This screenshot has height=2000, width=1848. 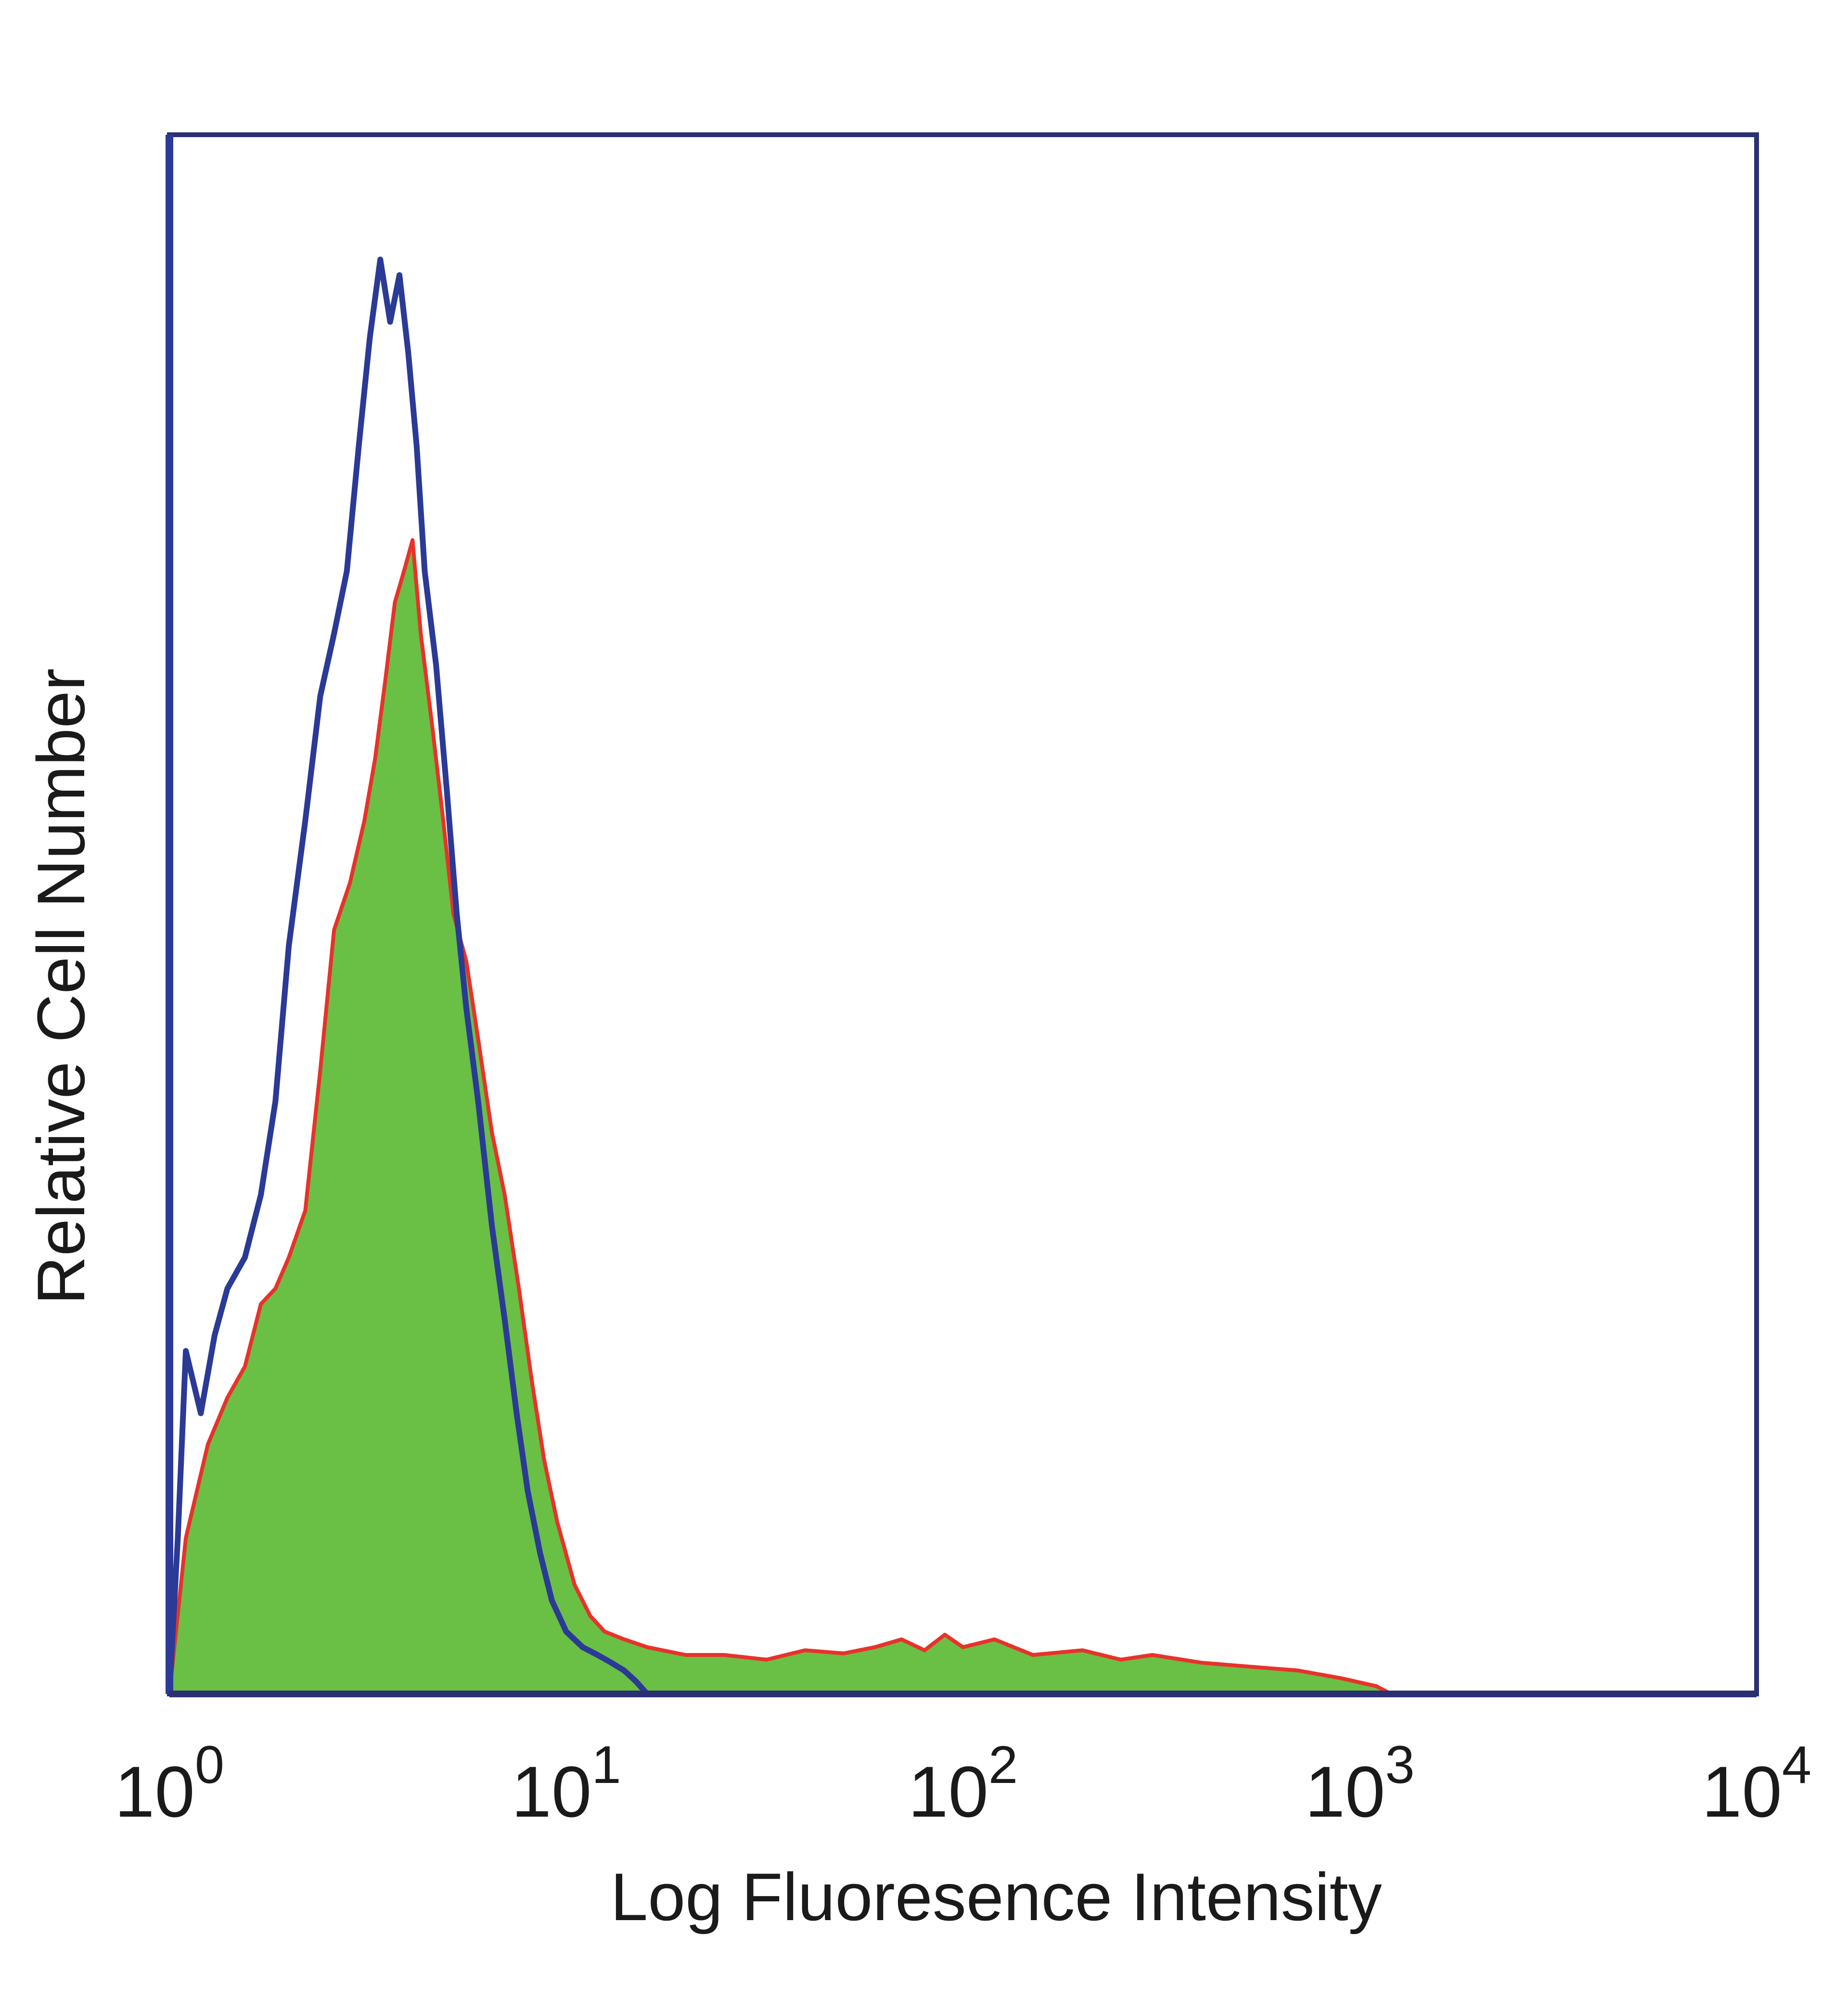 What do you see at coordinates (996, 1897) in the screenshot?
I see `x-axis-label: Log Fluoresence Intensity` at bounding box center [996, 1897].